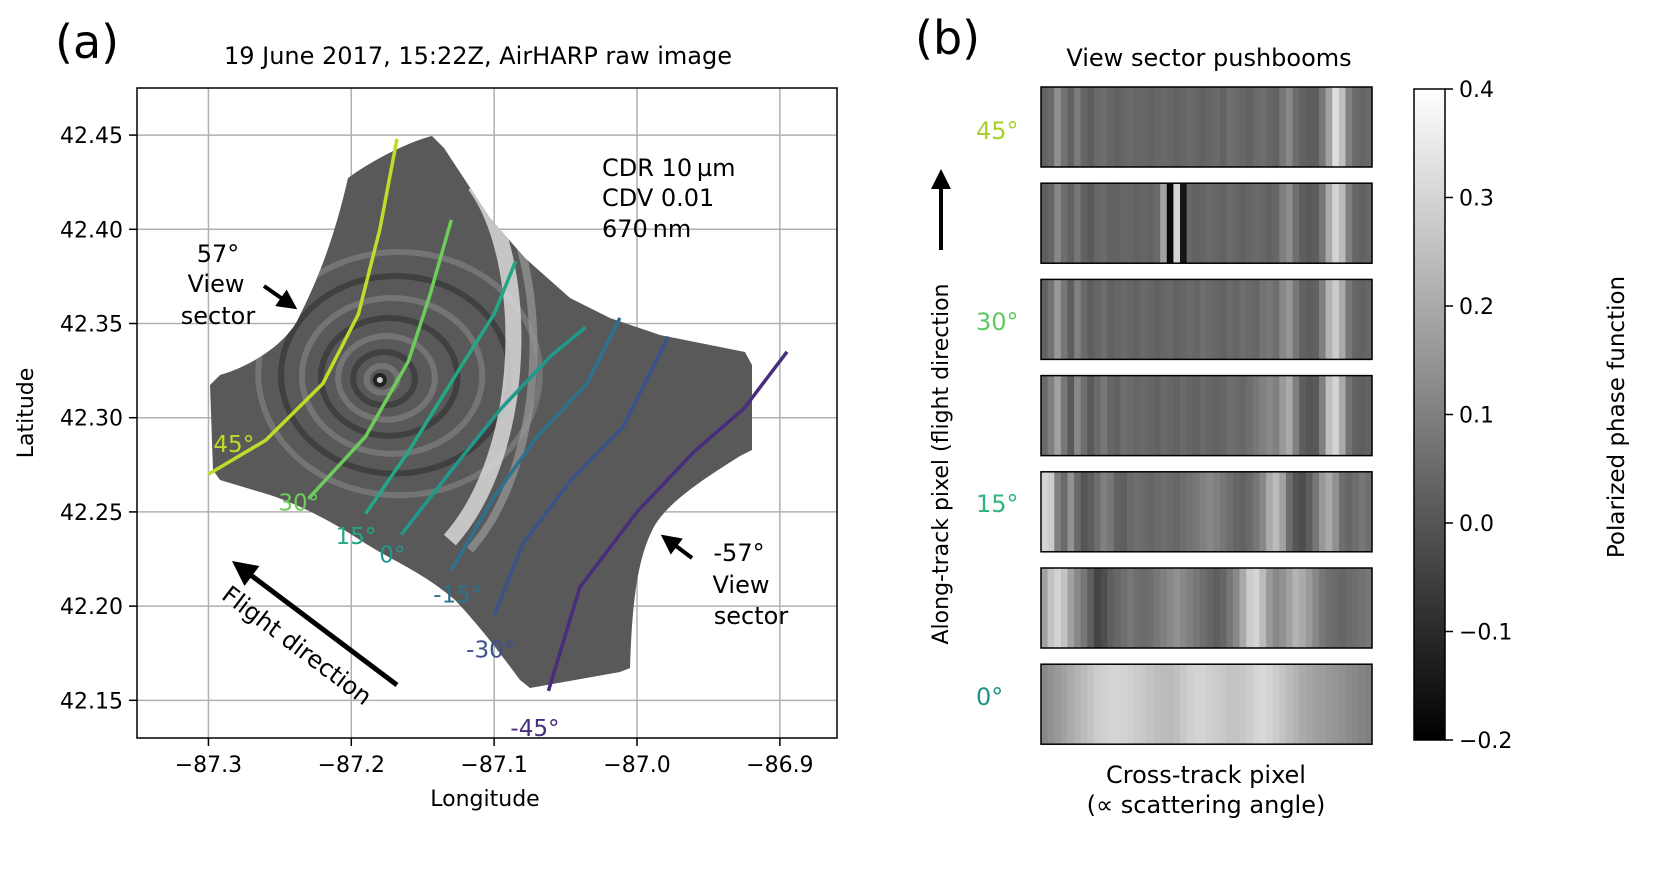 The width and height of the screenshot is (1659, 881). Describe the element at coordinates (478, 56) in the screenshot. I see `panel-a-title: 19 June 2017, 15:22Z, AirHARP raw image` at that location.